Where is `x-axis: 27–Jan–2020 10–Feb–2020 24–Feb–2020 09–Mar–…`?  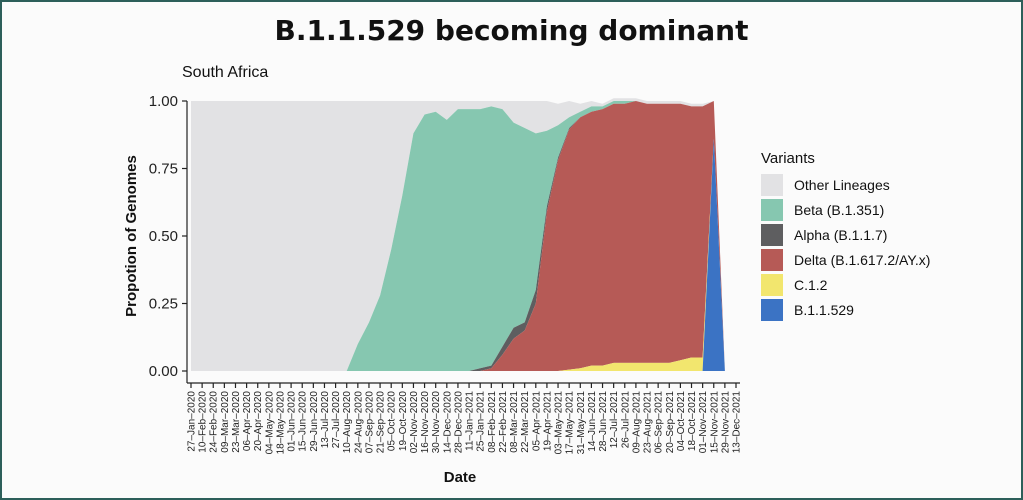
x-axis: 27–Jan–2020 10–Feb–2020 24–Feb–2020 09–Mar–… is located at coordinates (465, 418).